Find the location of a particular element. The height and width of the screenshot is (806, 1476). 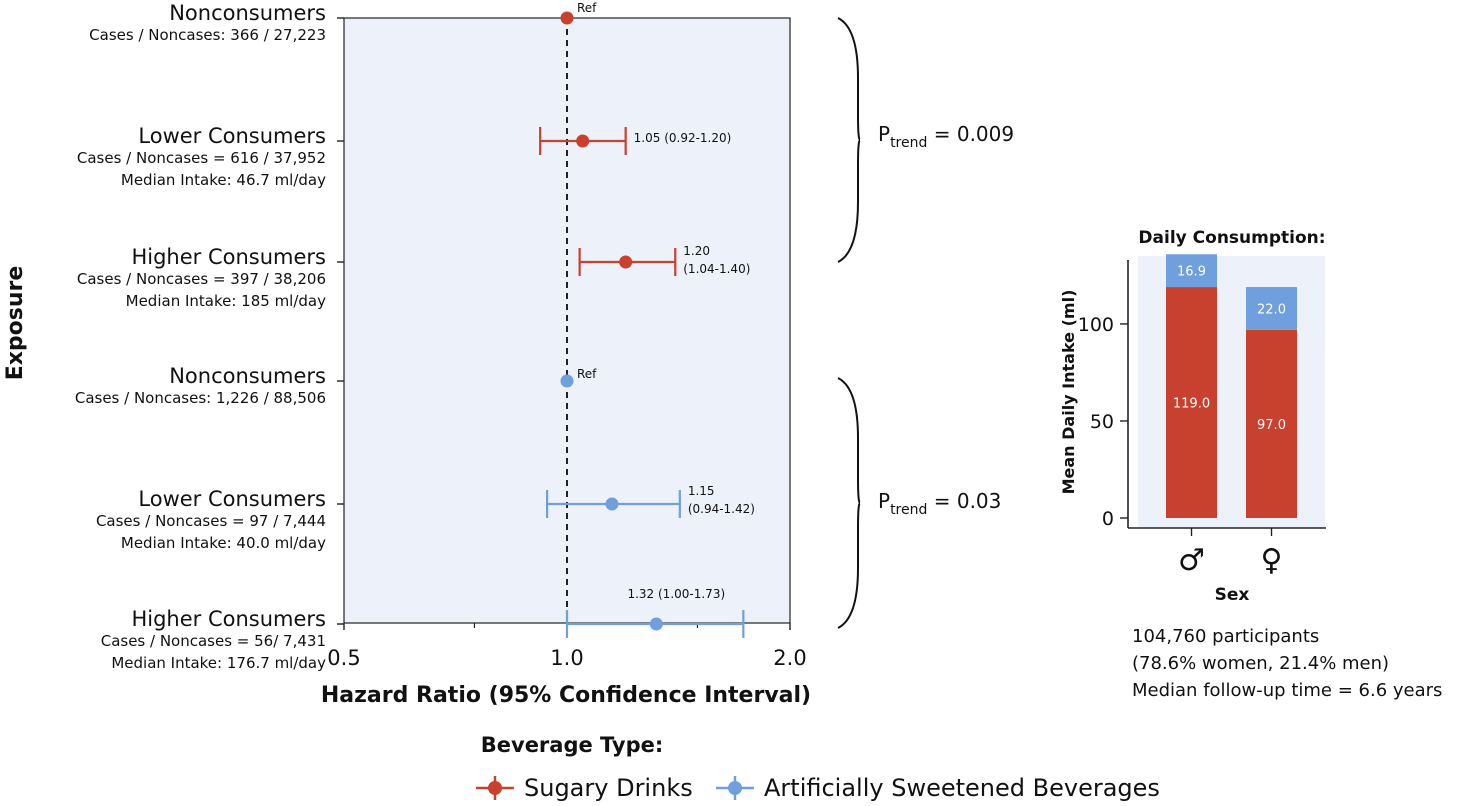

bar-y-tick-label: 100 is located at coordinates (1096, 325).